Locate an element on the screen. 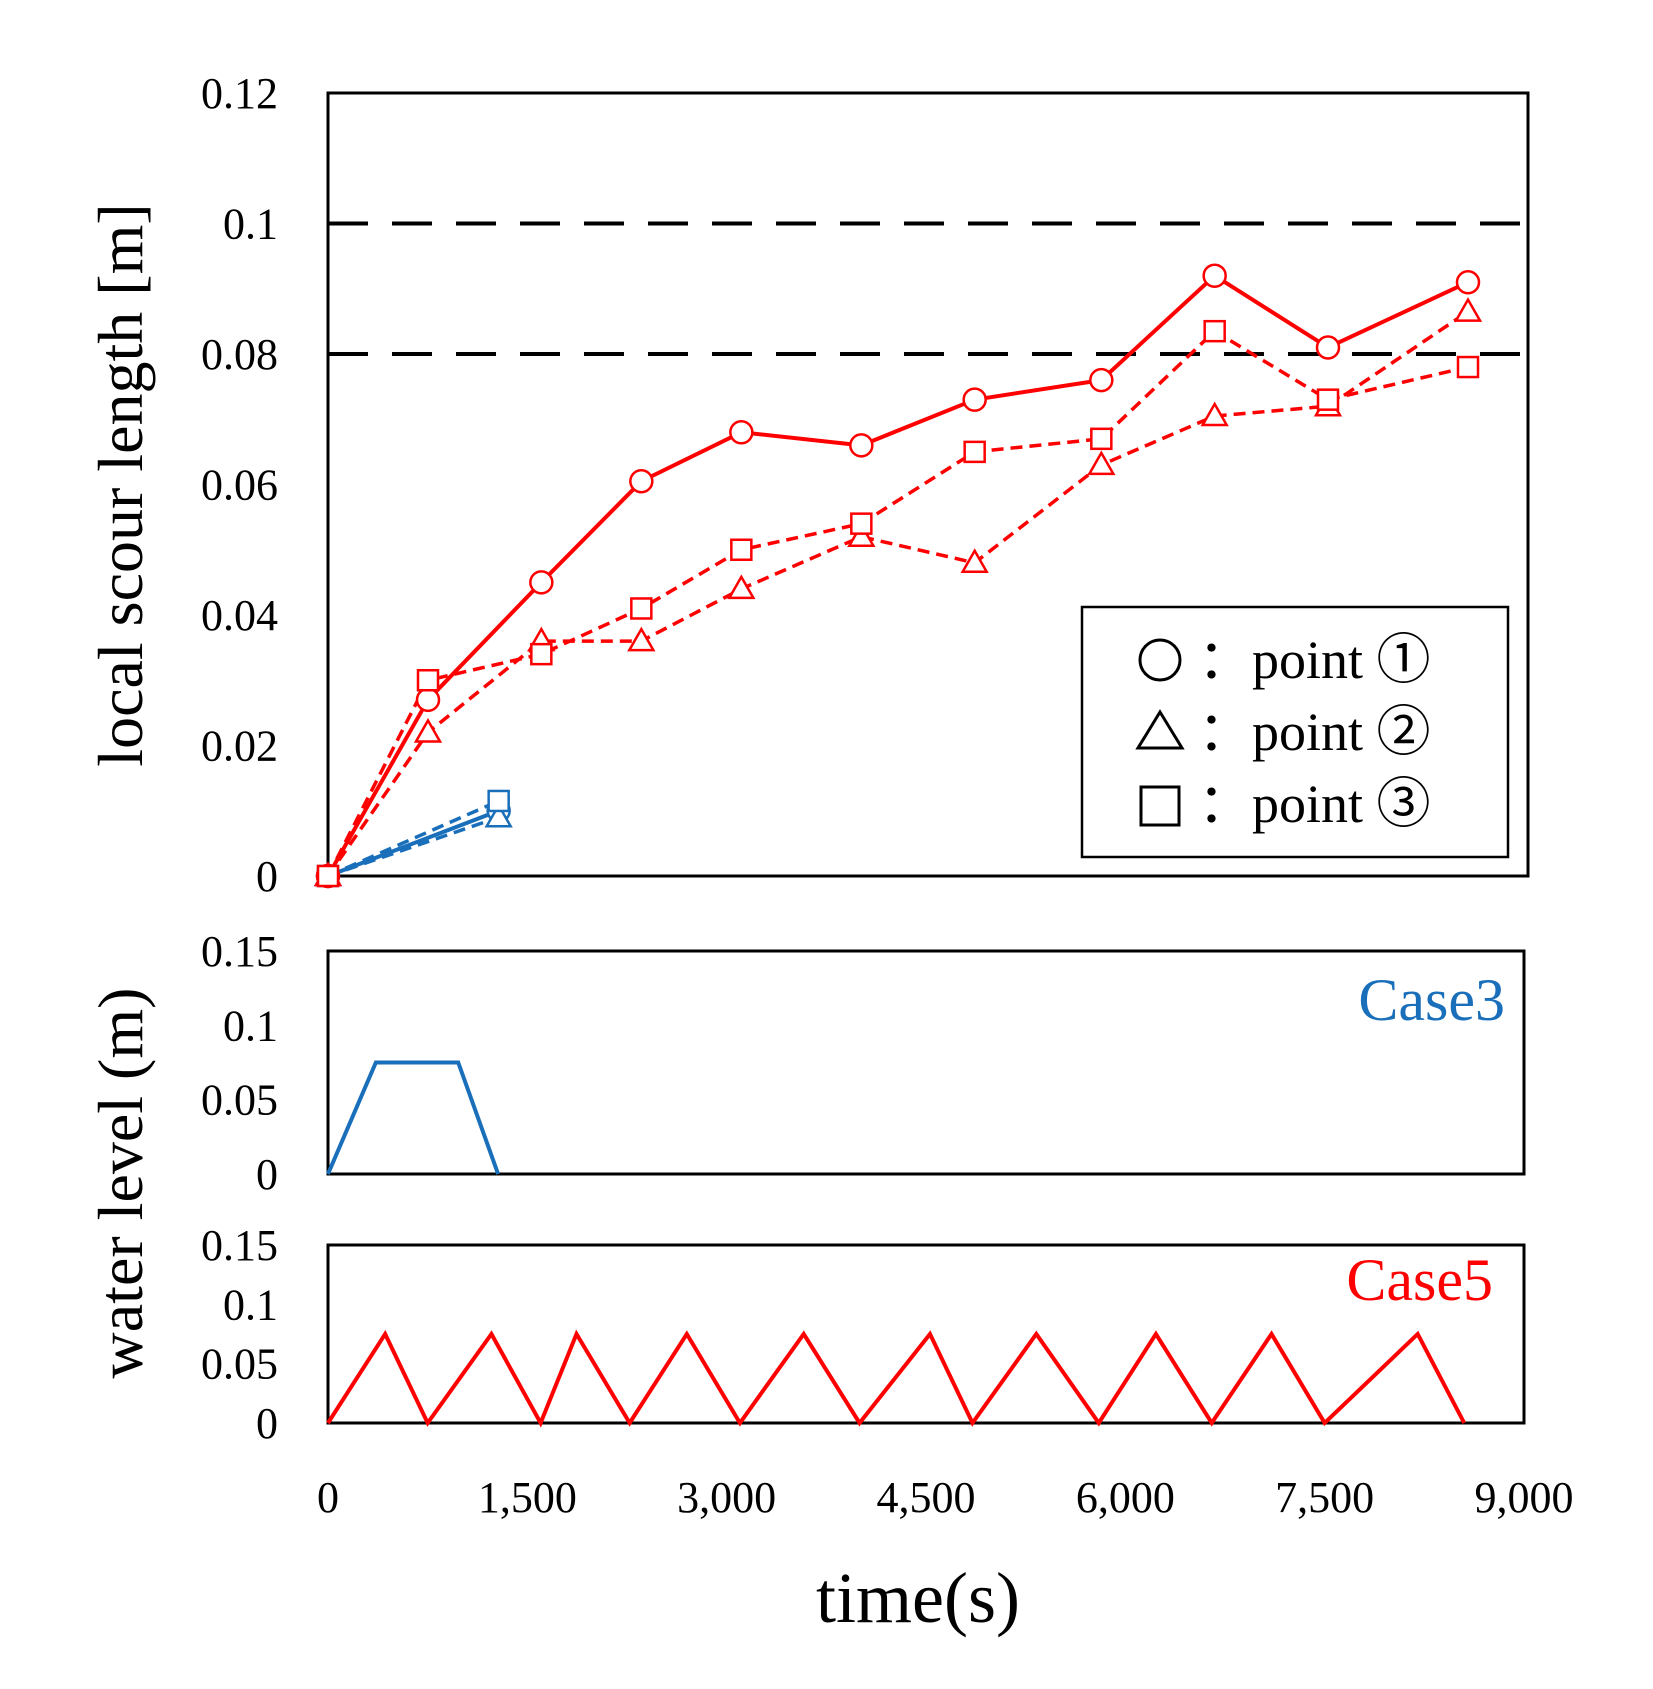 This screenshot has height=1689, width=1653. case5-plot-frame is located at coordinates (926, 1334).